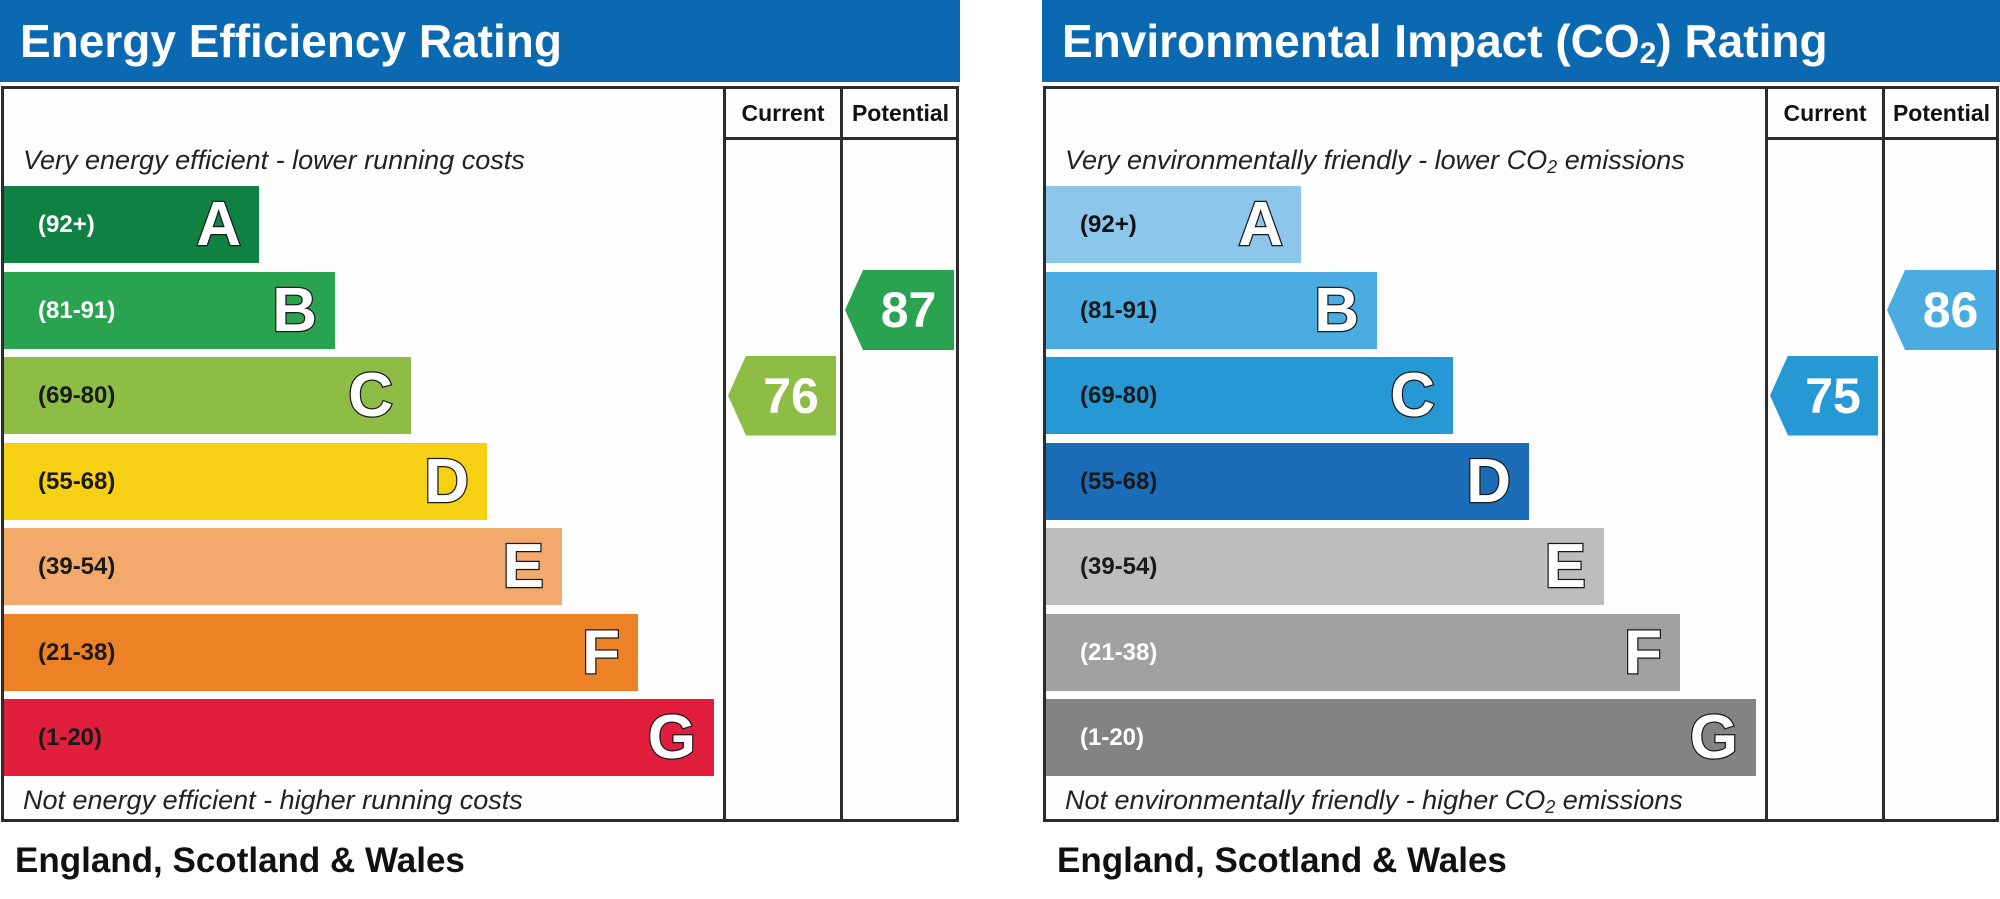 The width and height of the screenshot is (2000, 899). I want to click on current-rating-value: 76, so click(791, 395).